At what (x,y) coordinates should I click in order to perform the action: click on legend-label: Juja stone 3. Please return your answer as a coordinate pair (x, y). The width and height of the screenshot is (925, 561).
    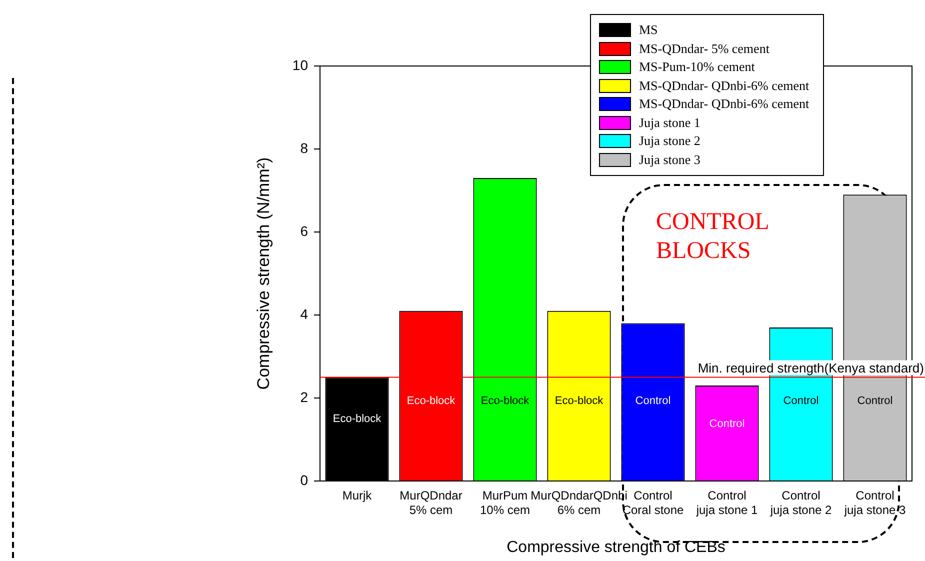
    Looking at the image, I should click on (669, 160).